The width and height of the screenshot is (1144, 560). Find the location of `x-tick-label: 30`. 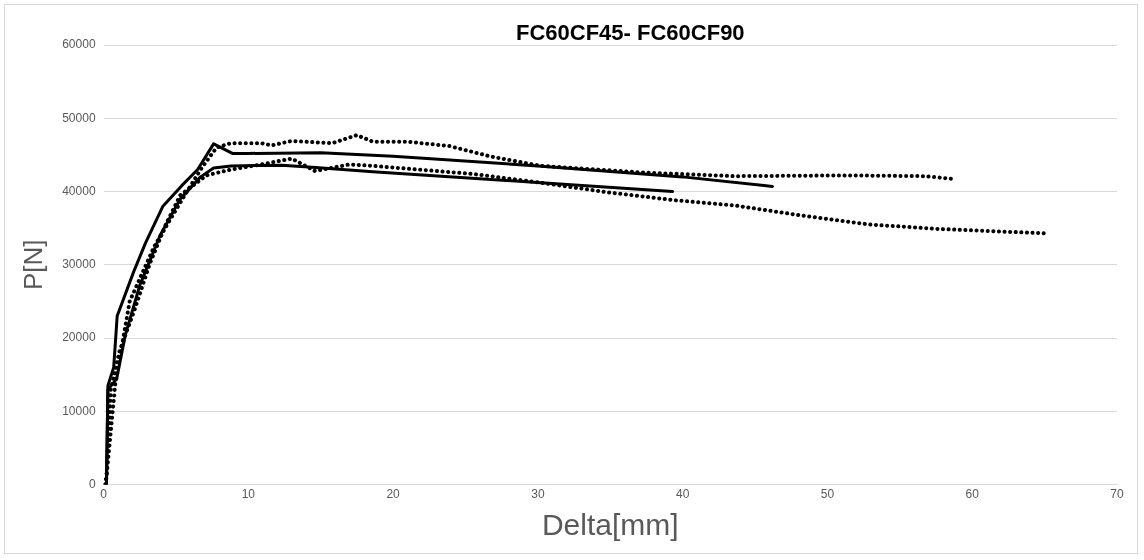

x-tick-label: 30 is located at coordinates (538, 494).